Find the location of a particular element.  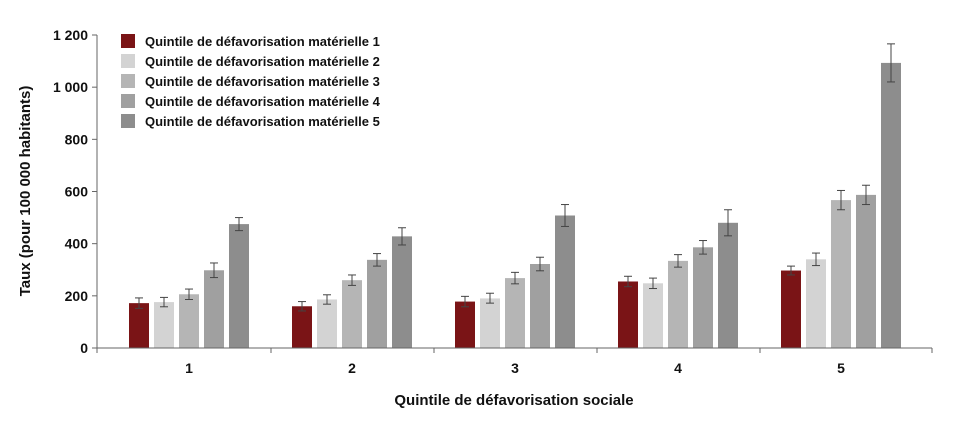

y-tick-label: 600 is located at coordinates (77, 192).